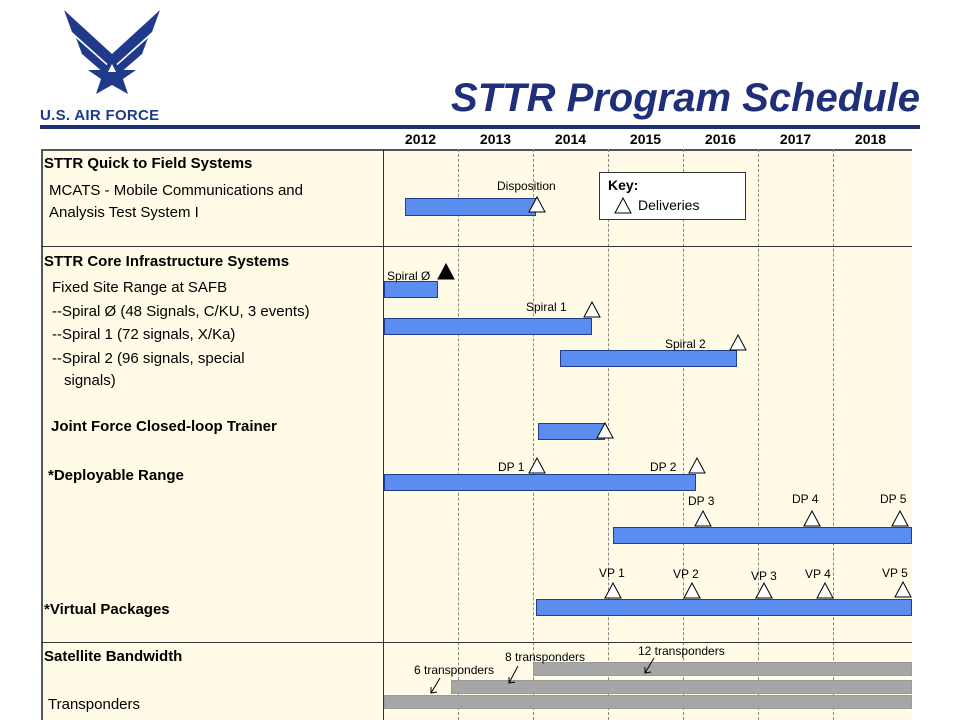  Describe the element at coordinates (722, 669) in the screenshot. I see `transponders-12-bar` at that location.